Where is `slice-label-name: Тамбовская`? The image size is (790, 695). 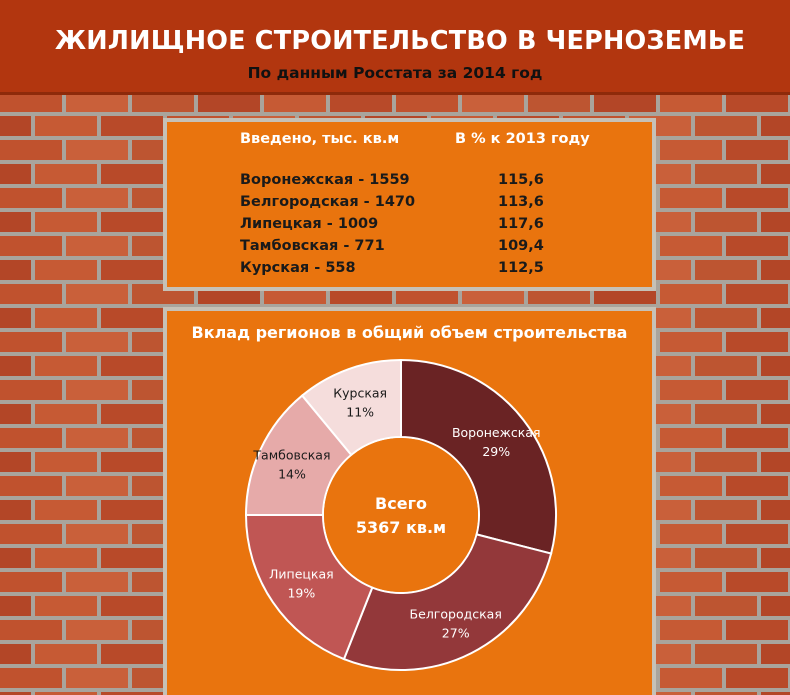 slice-label-name: Тамбовская is located at coordinates (291, 455).